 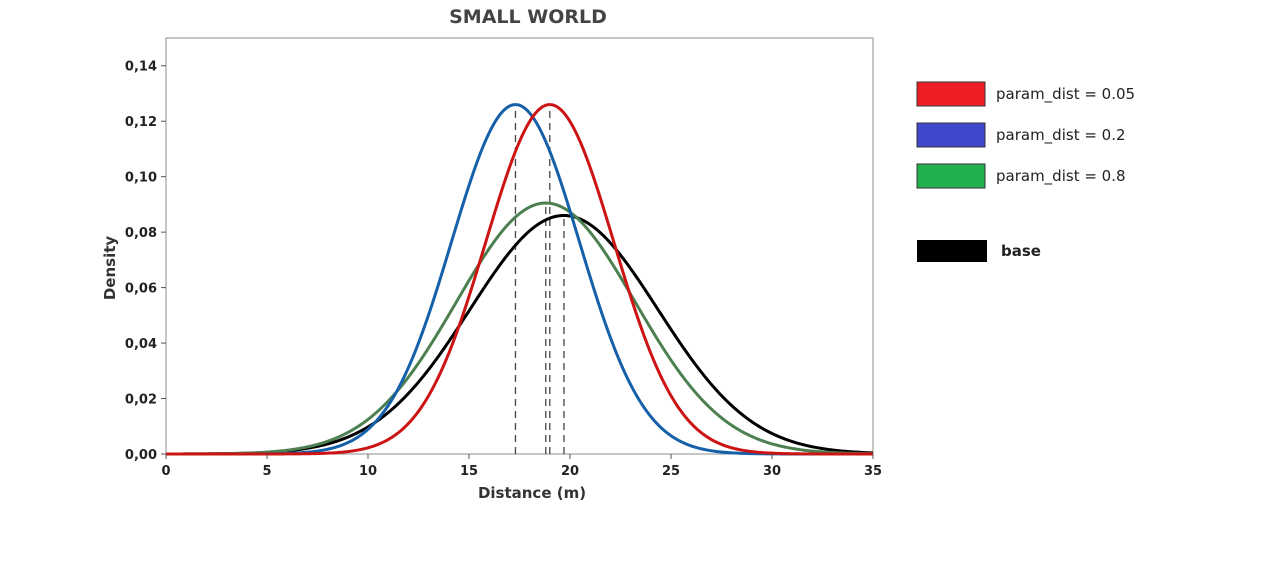 What do you see at coordinates (368, 471) in the screenshot?
I see `x-tick-label: 10` at bounding box center [368, 471].